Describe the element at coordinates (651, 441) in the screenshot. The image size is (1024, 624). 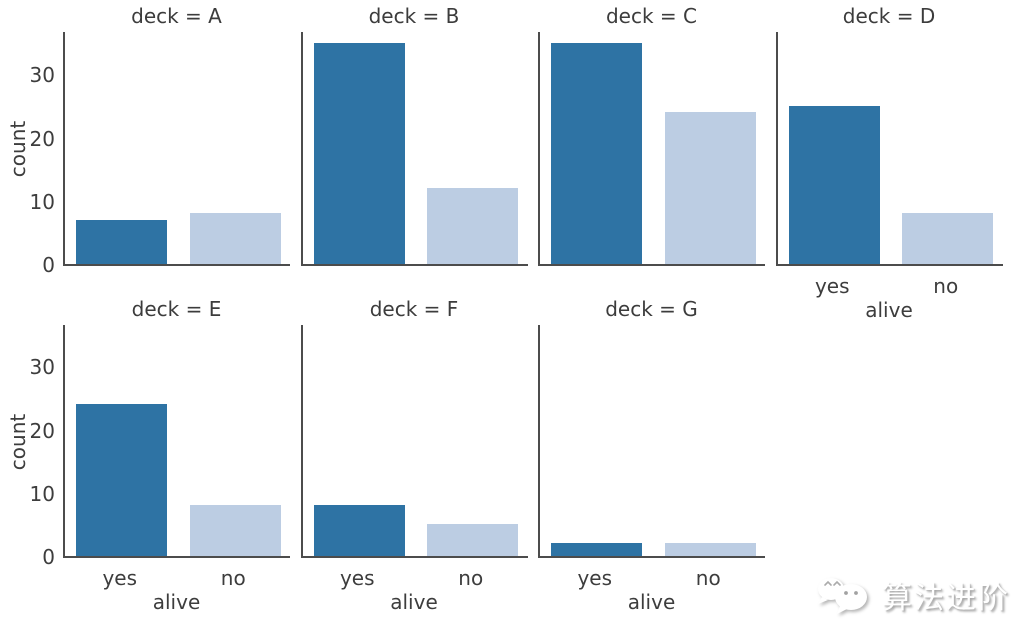
I see `facet-plot-G` at that location.